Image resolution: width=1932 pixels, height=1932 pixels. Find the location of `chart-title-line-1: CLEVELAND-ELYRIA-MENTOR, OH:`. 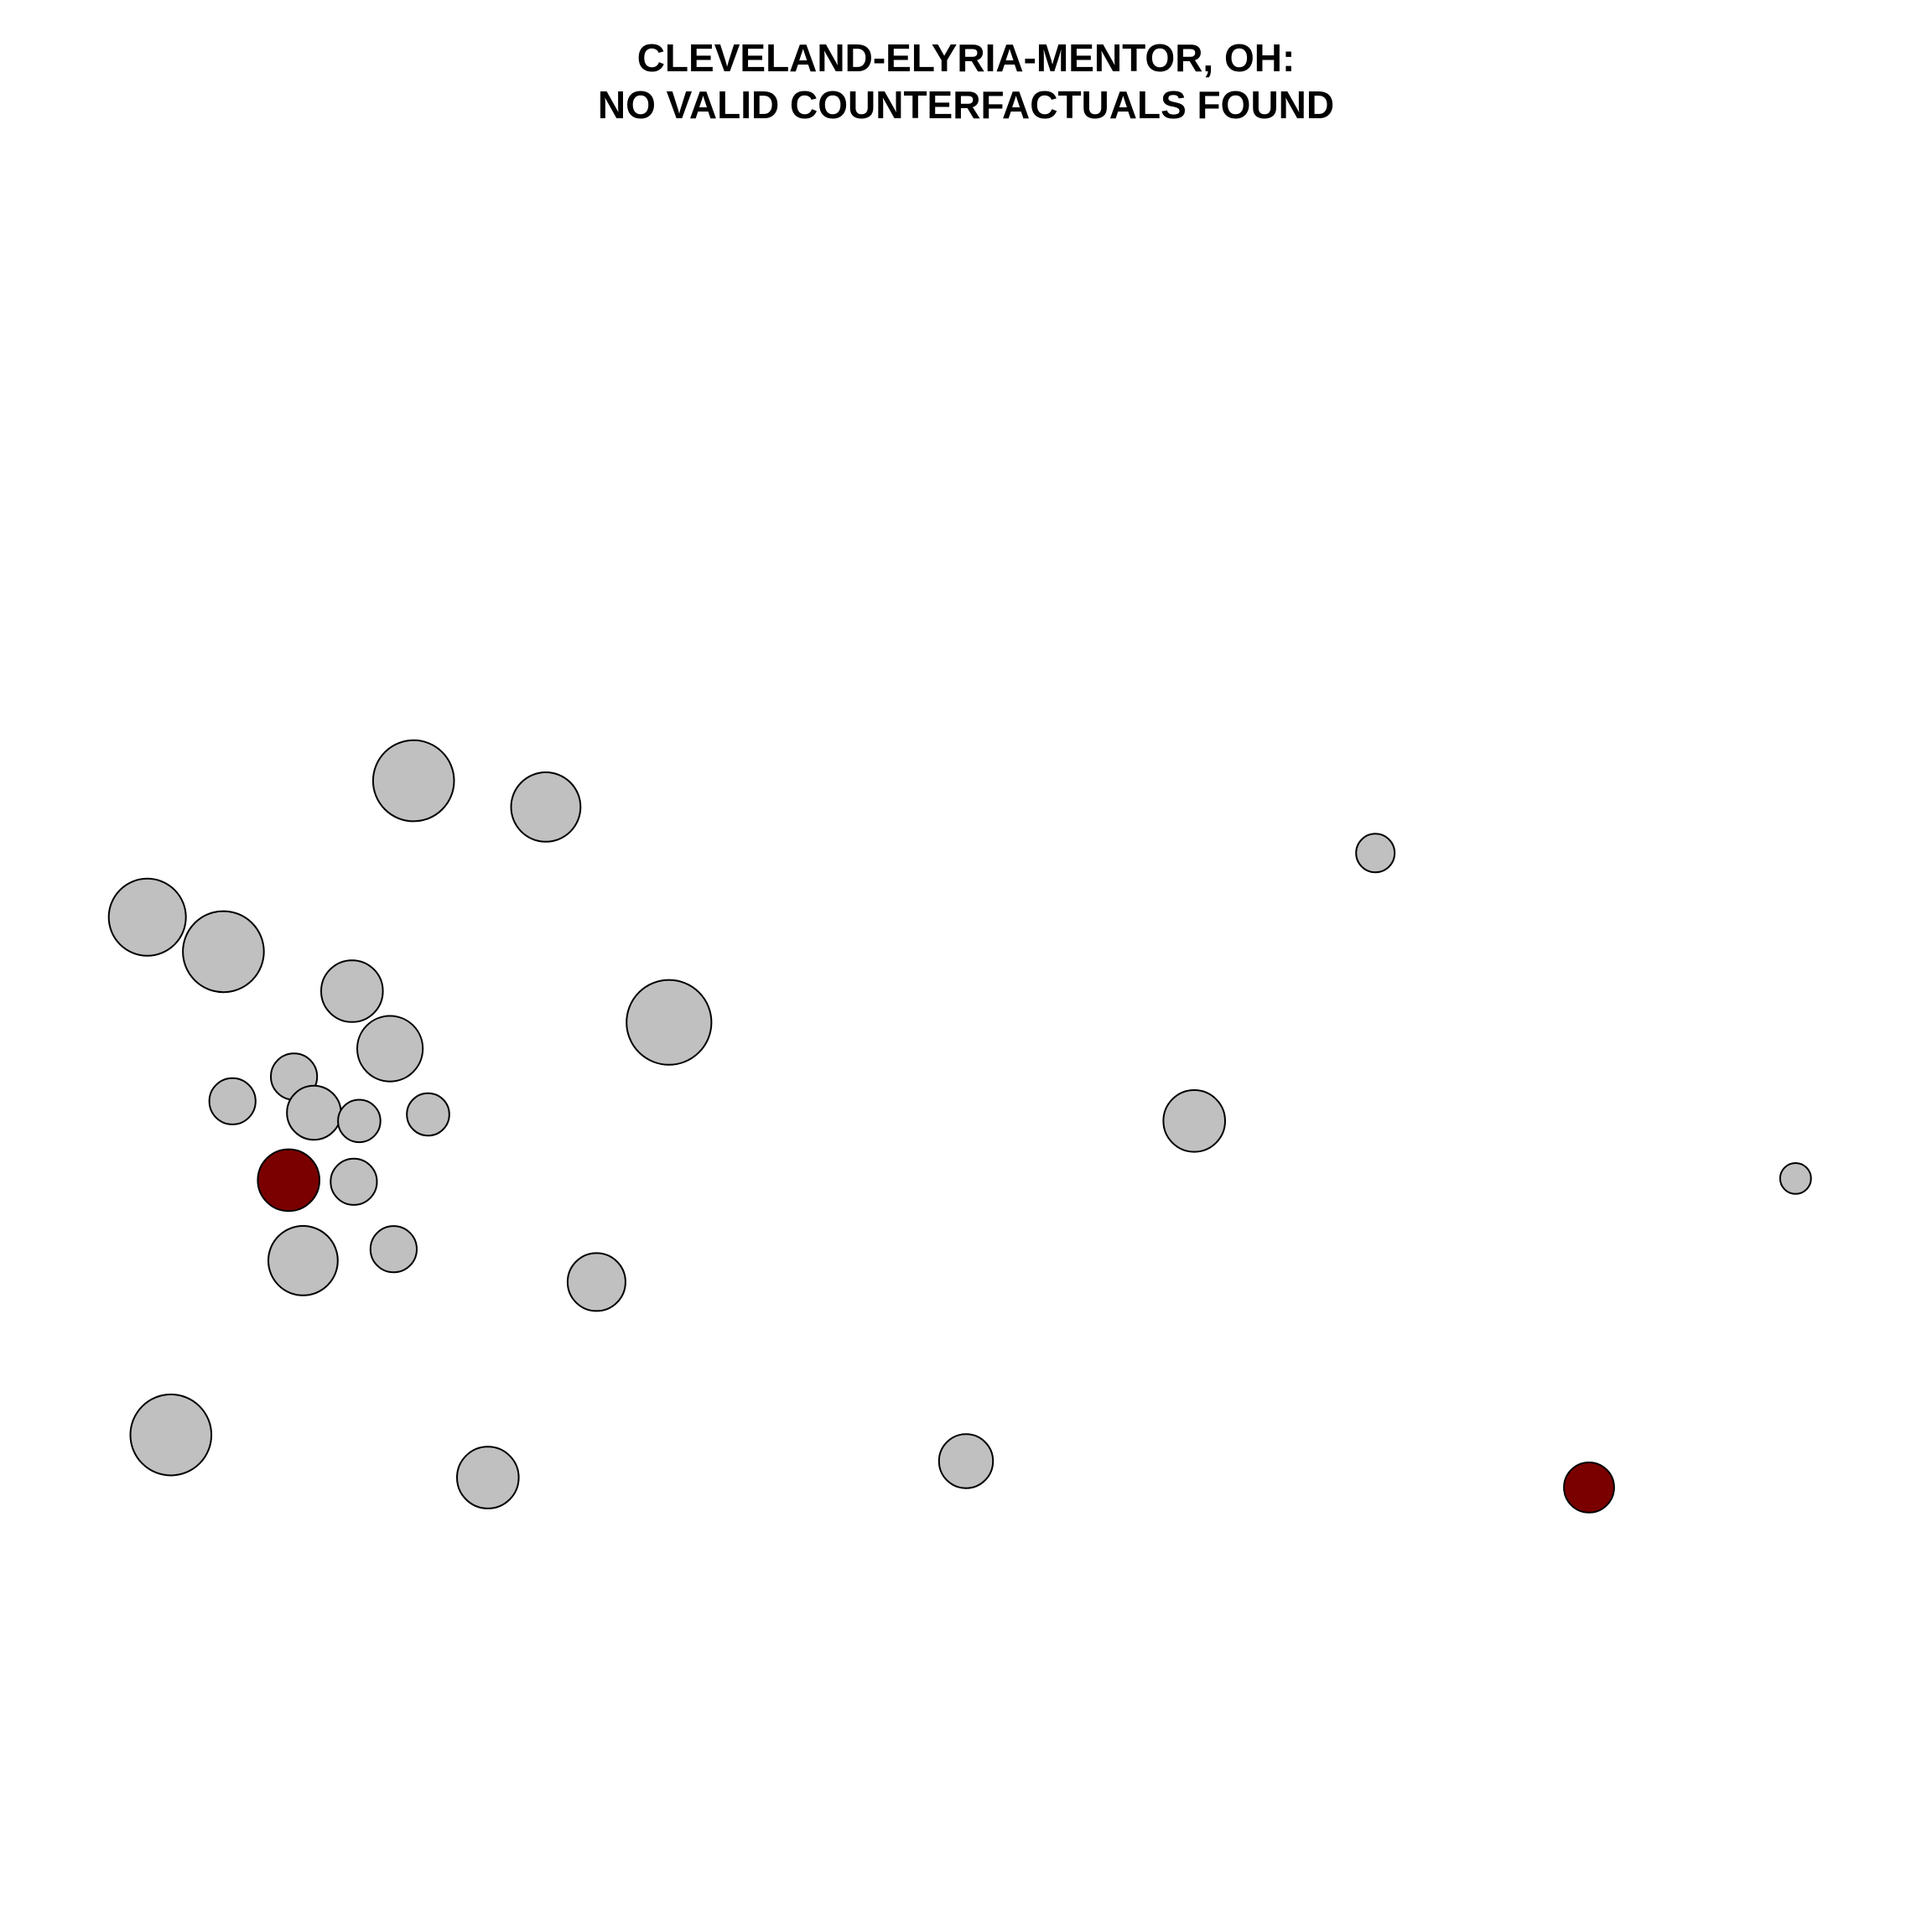

chart-title-line-1: CLEVELAND-ELYRIA-MENTOR, OH: is located at coordinates (966, 58).